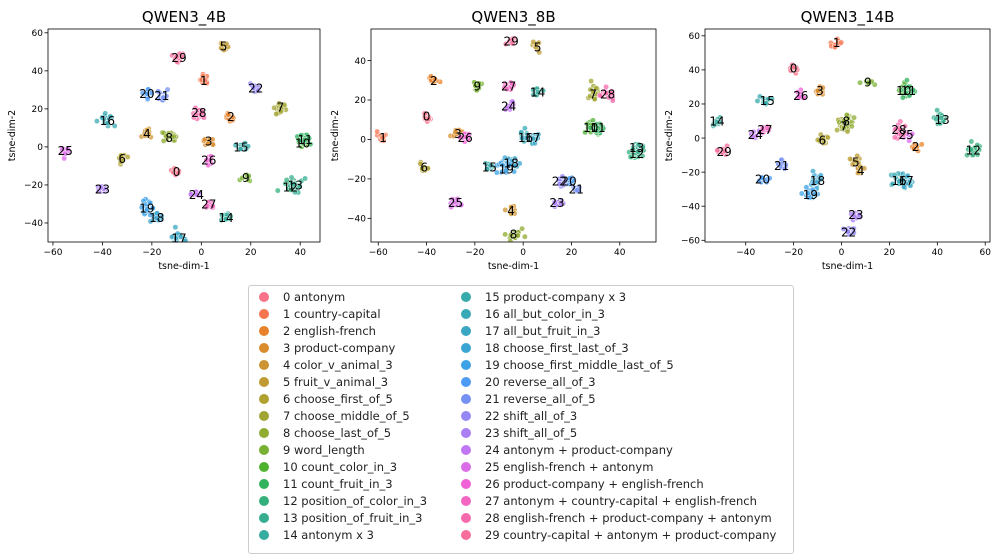  What do you see at coordinates (837, 43) in the screenshot?
I see `cluster-label-1: 1` at bounding box center [837, 43].